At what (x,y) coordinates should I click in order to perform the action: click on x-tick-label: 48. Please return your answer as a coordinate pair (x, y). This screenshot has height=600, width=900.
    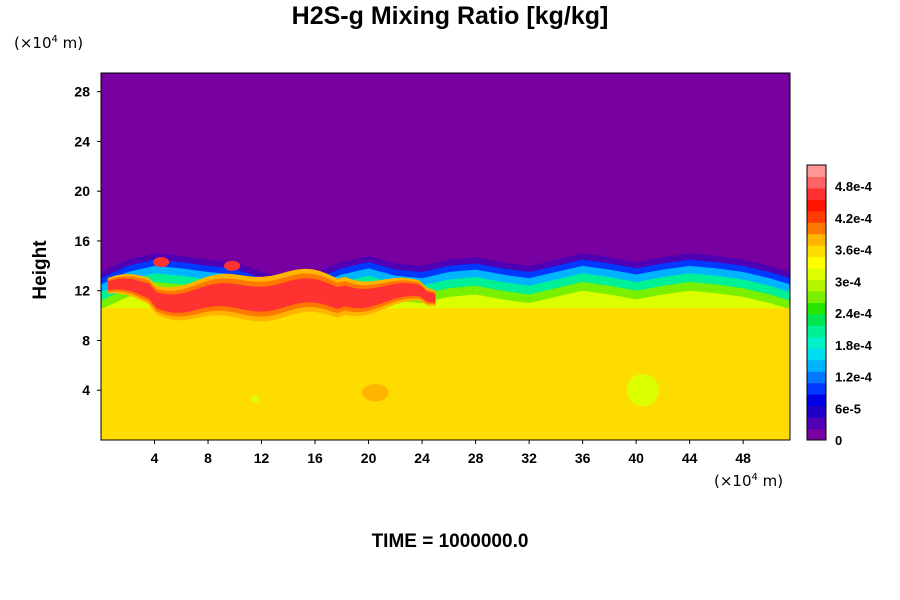
    Looking at the image, I should click on (743, 458).